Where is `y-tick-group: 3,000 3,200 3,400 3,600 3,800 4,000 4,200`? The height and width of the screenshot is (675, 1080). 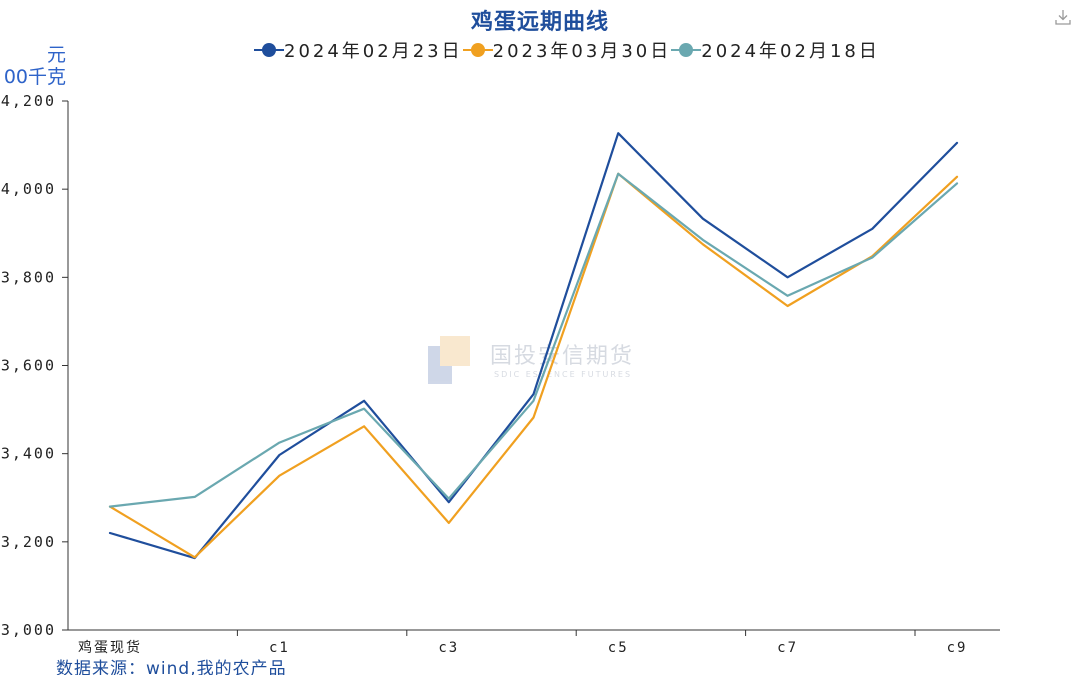 y-tick-group: 3,000 3,200 3,400 3,600 3,800 4,000 4,200 is located at coordinates (34, 365).